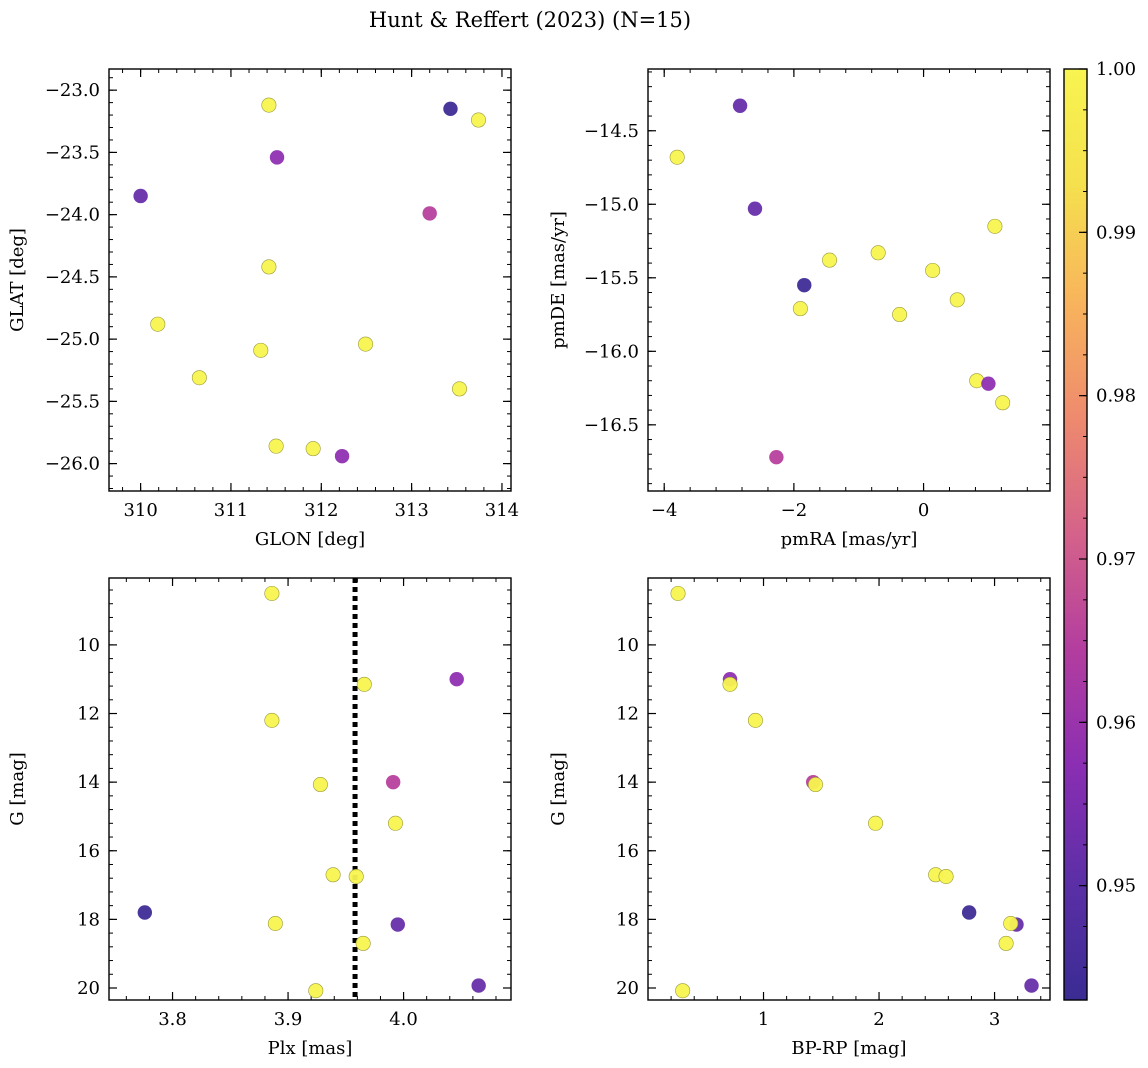  I want to click on x-tick-label: 0, so click(923, 510).